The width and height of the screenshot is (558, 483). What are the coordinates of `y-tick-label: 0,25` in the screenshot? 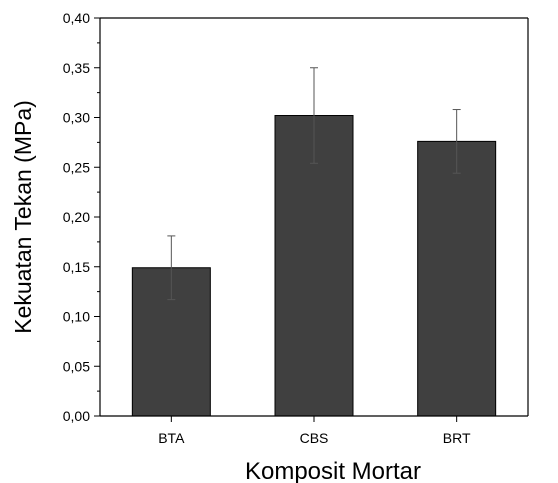 It's located at (76, 167).